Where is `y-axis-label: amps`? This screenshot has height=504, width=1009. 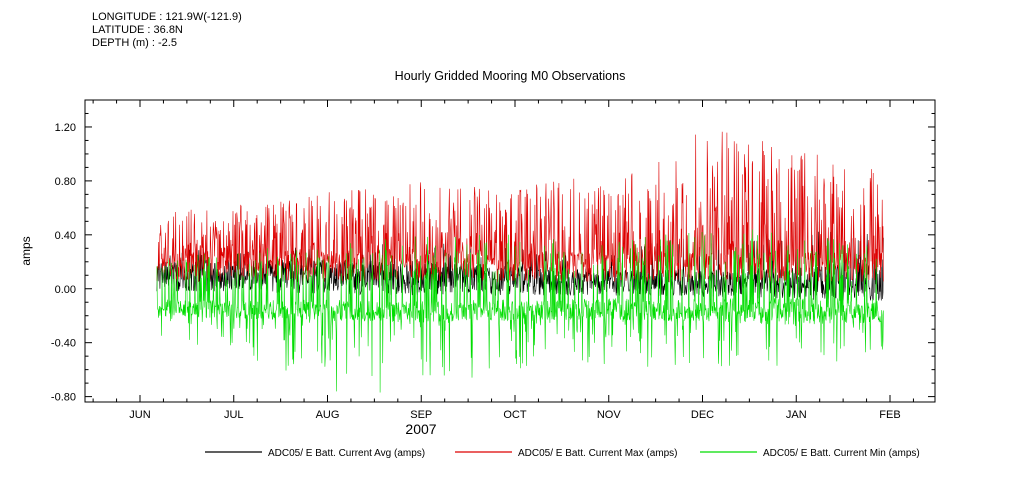 y-axis-label: amps is located at coordinates (26, 250).